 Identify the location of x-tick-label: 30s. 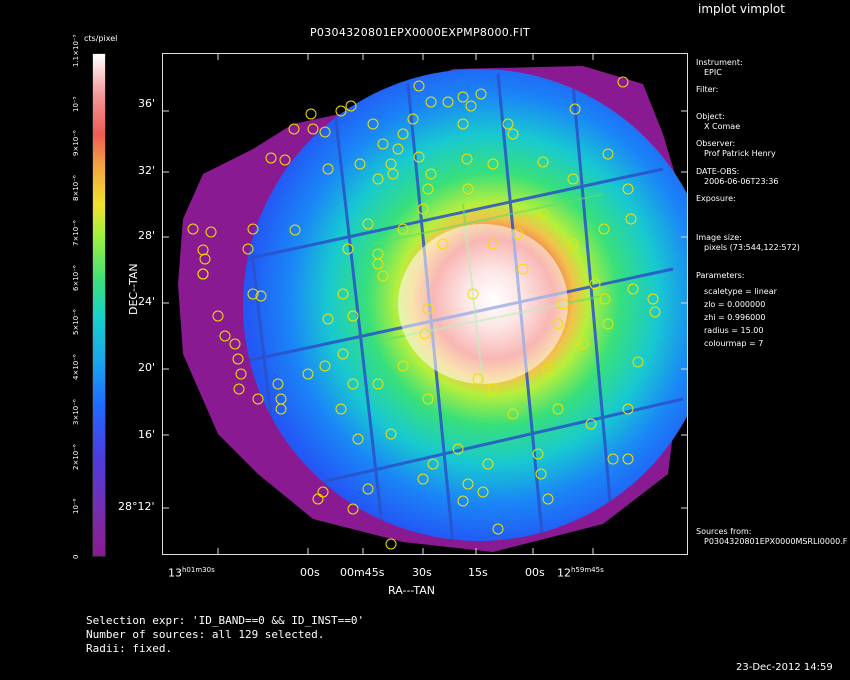
(422, 572).